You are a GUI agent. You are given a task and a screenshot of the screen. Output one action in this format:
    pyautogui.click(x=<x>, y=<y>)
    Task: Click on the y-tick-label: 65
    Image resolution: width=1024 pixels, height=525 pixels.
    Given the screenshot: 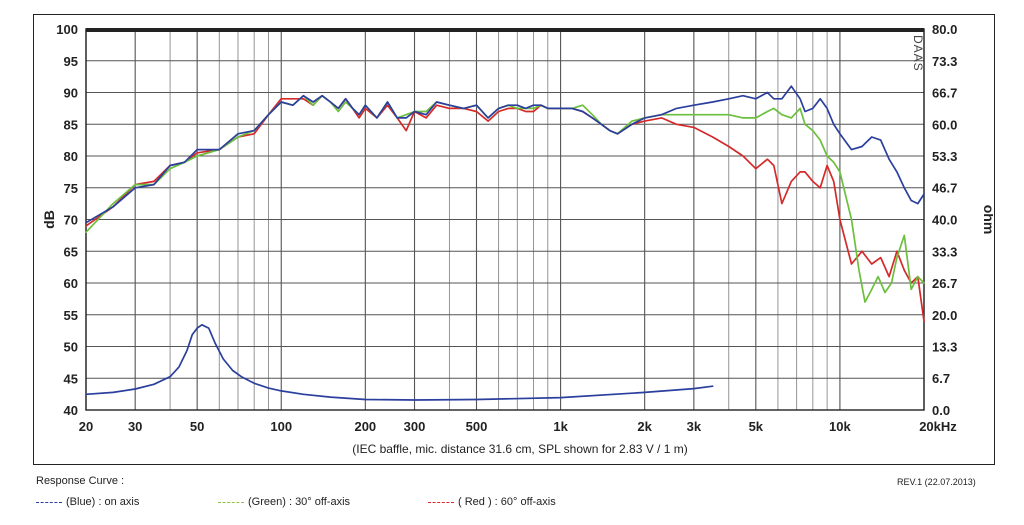 What is the action you would take?
    pyautogui.click(x=71, y=251)
    